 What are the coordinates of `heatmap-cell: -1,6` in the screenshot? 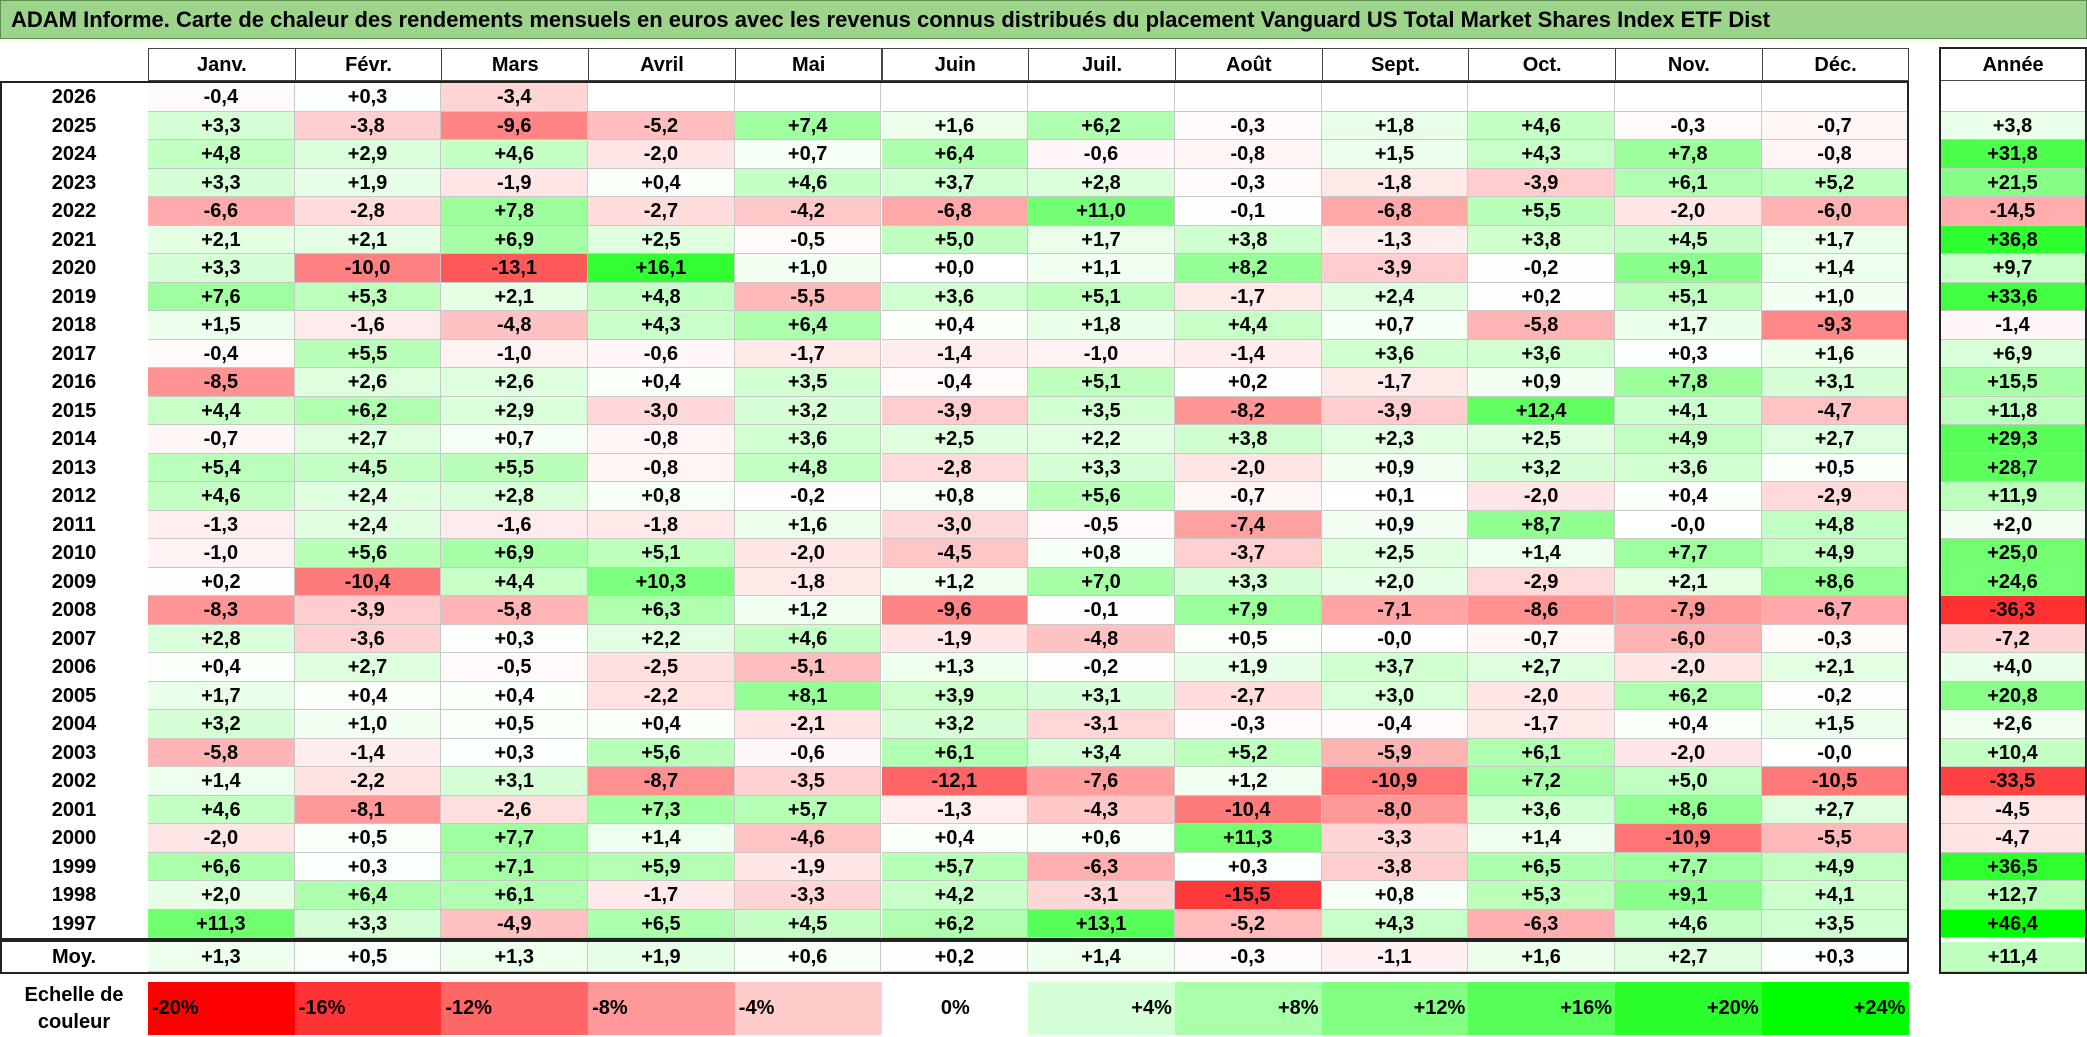 It's located at (515, 524).